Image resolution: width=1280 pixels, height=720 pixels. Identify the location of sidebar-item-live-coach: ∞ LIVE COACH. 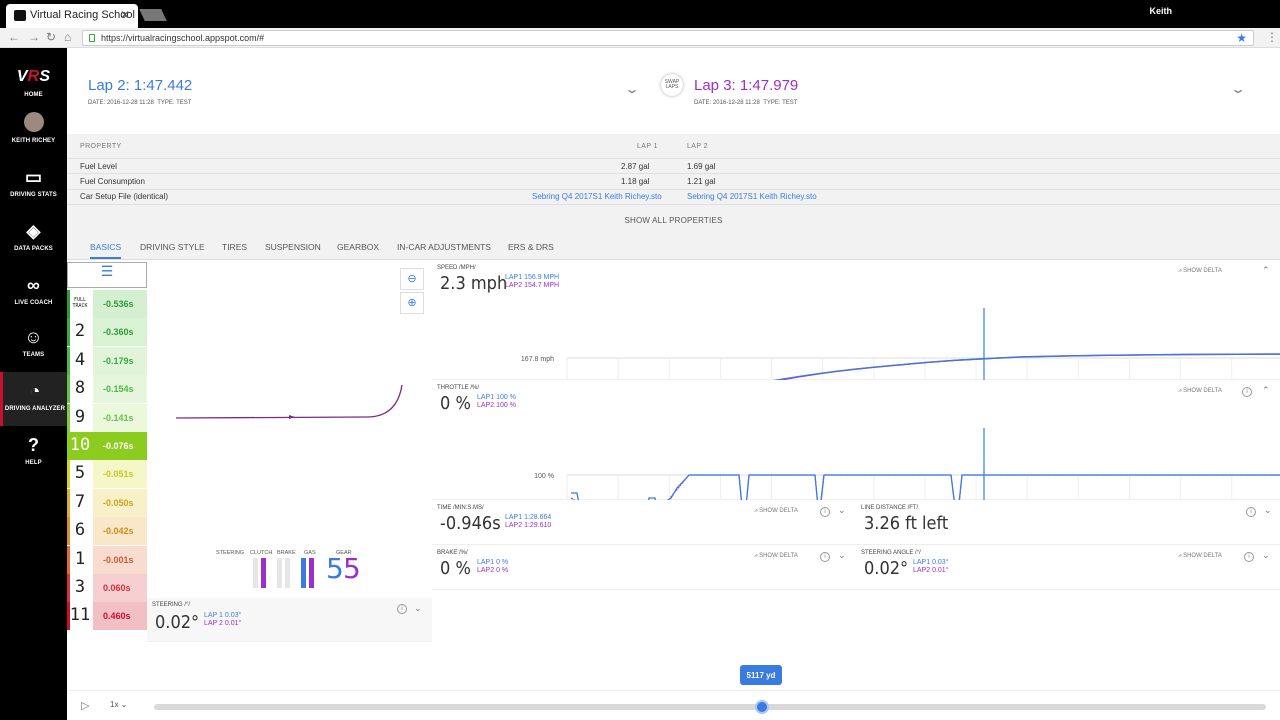
(33, 290).